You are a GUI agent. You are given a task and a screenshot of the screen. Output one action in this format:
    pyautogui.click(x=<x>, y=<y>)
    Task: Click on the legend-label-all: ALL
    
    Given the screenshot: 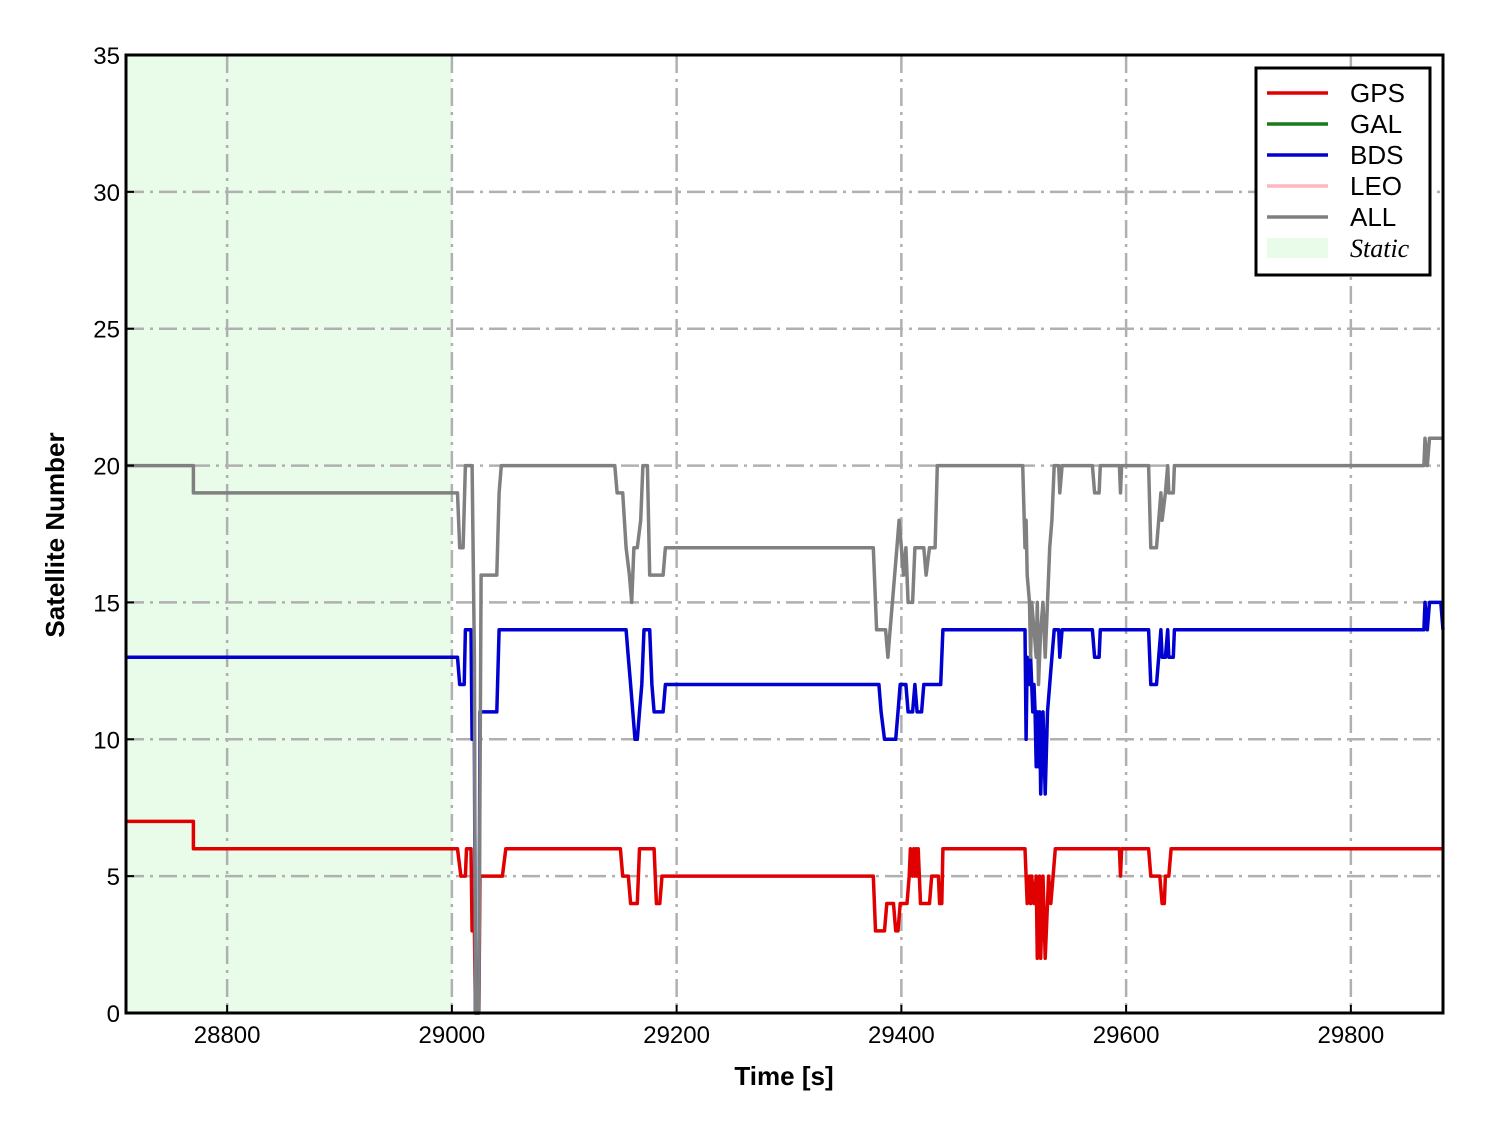 What is the action you would take?
    pyautogui.click(x=1373, y=217)
    